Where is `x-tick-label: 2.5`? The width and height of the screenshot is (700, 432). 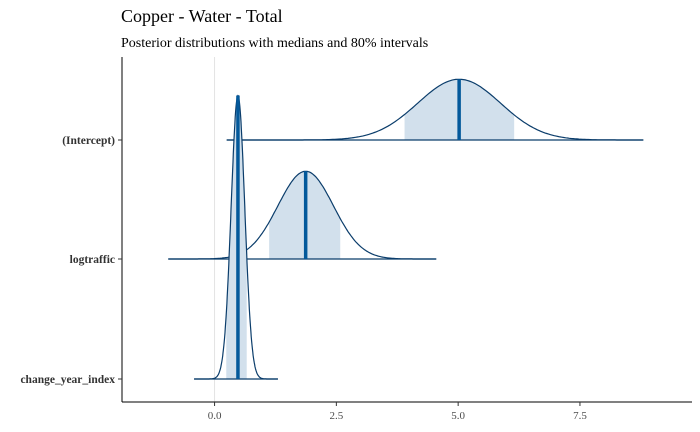
x-tick-label: 2.5 is located at coordinates (336, 416).